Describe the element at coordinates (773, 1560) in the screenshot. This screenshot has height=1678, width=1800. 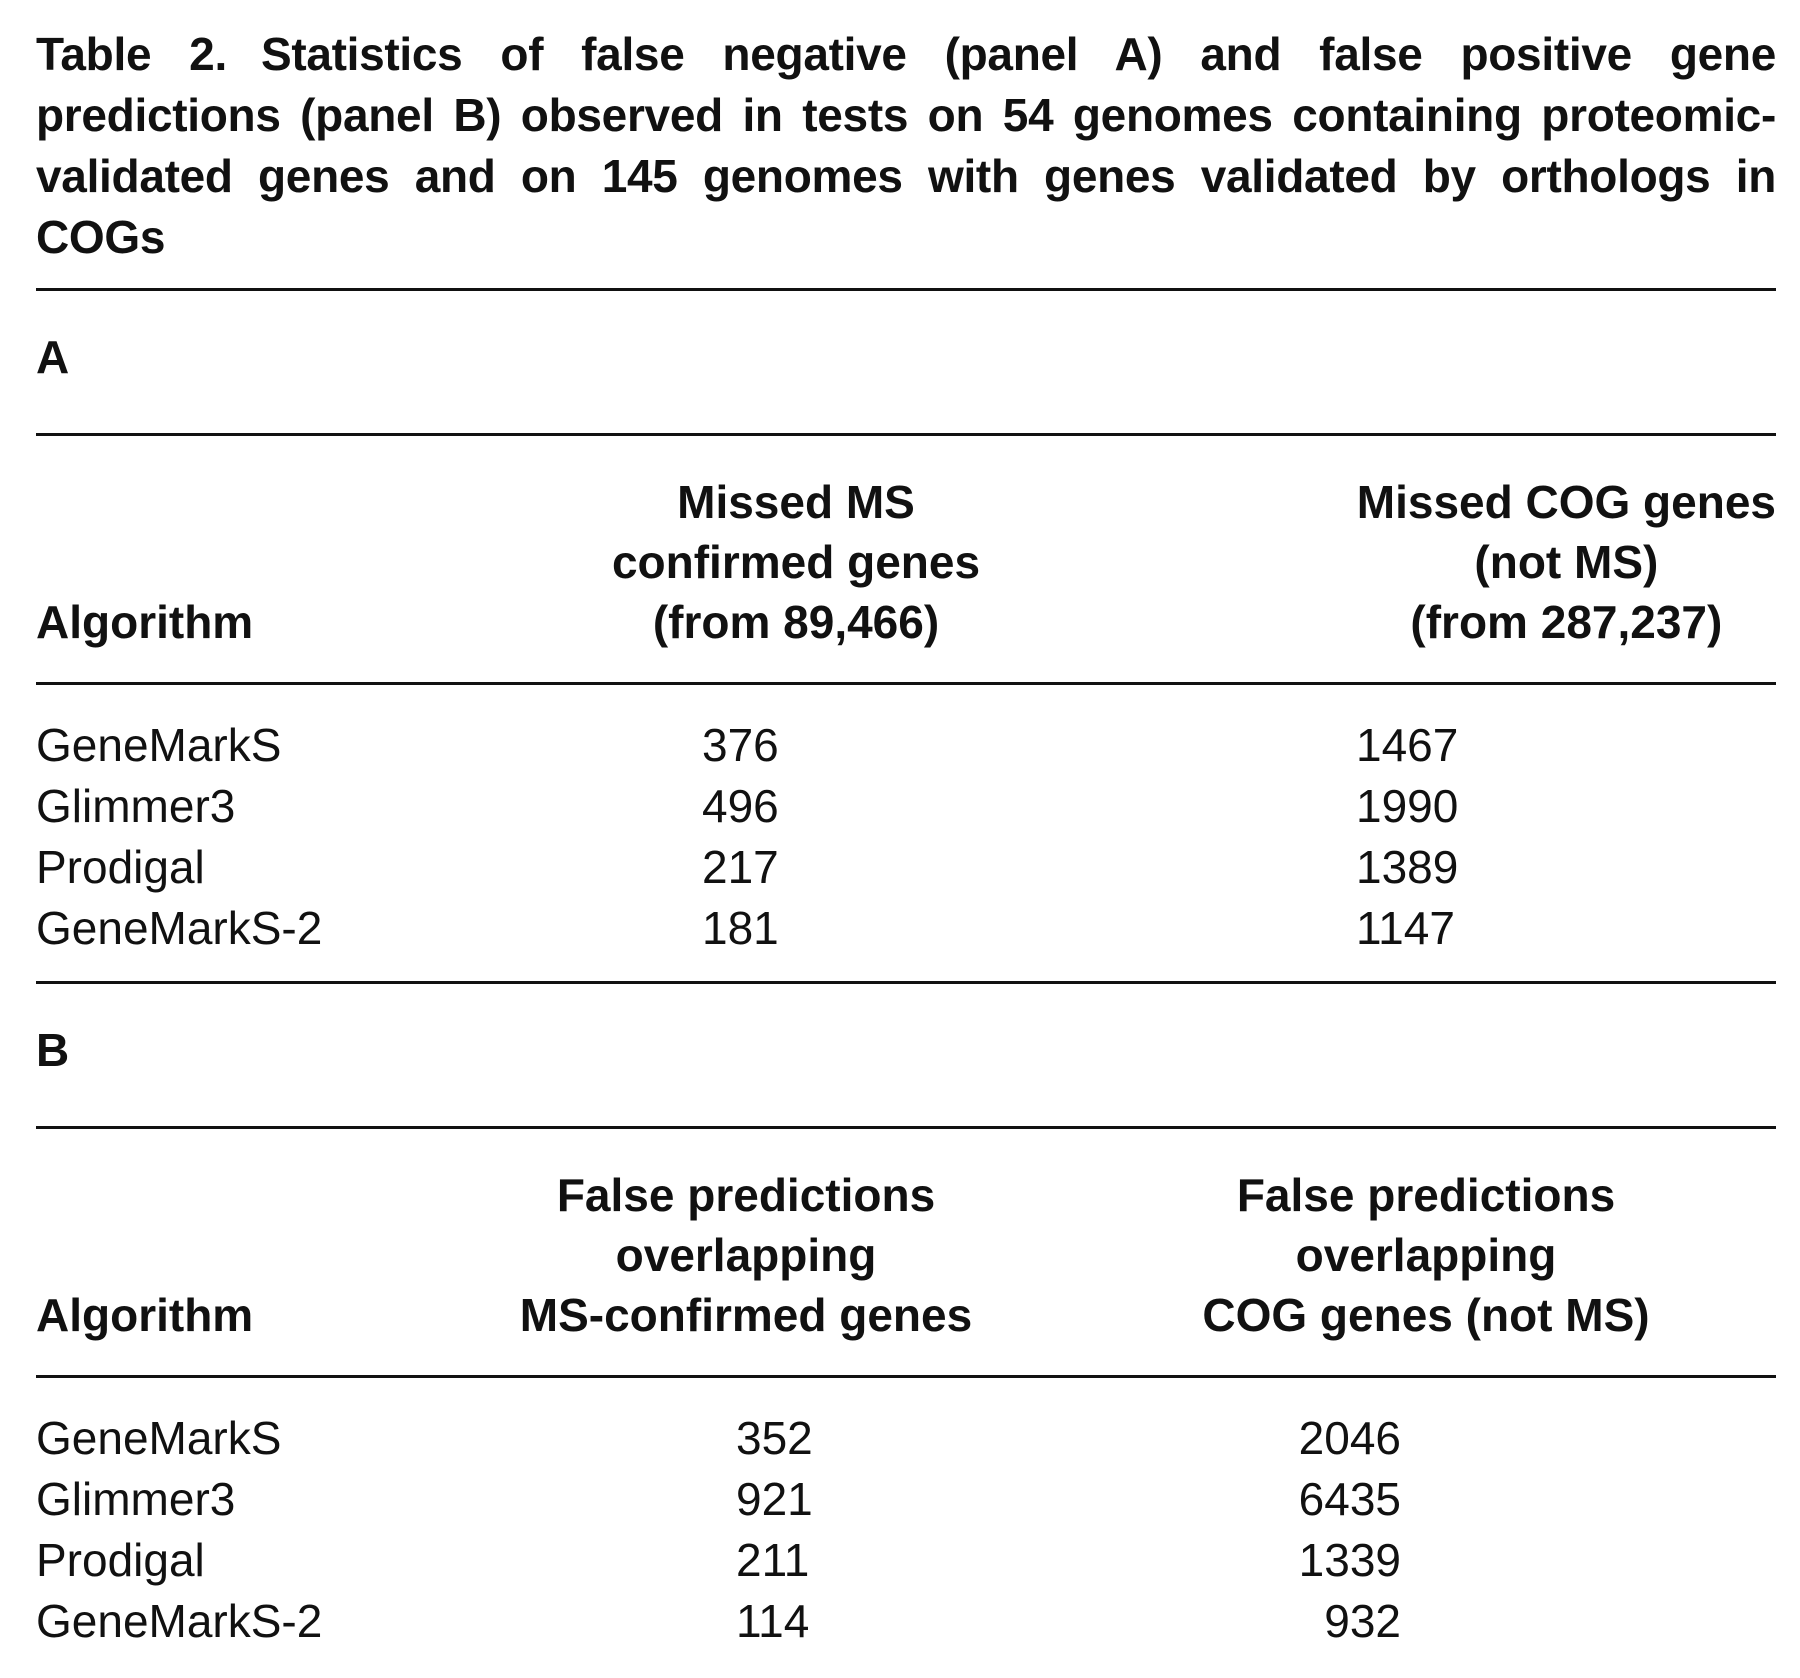
I see `false-ms-cell: 211` at that location.